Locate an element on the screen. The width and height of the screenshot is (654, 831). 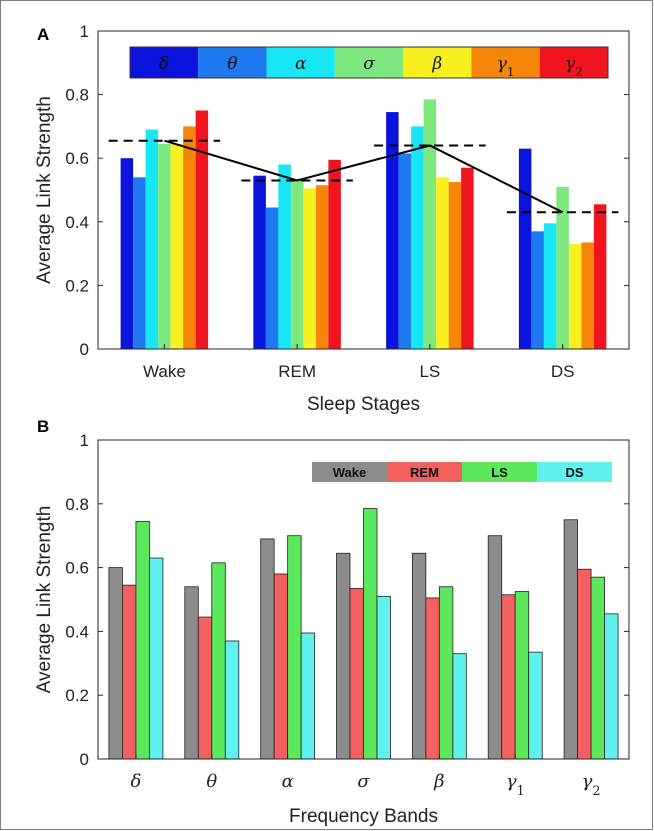
bar-a-s5-c0 is located at coordinates (189, 238).